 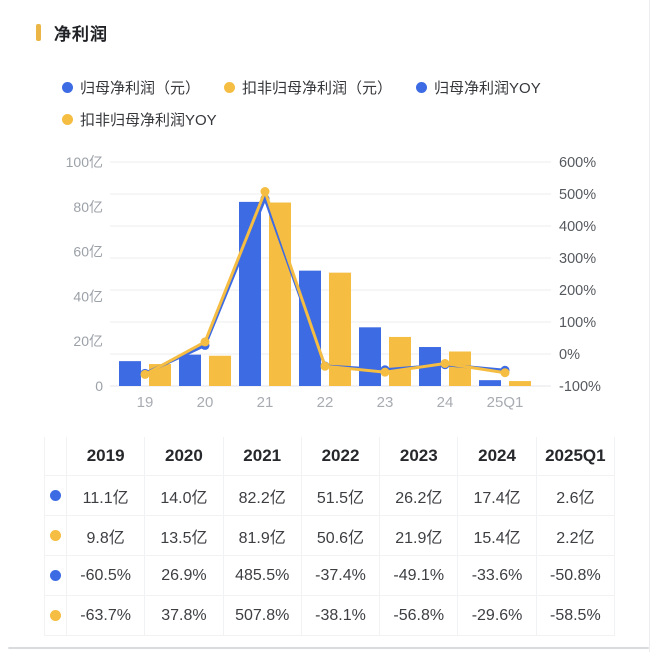 I want to click on table-header-cell: 2021, so click(x=262, y=456).